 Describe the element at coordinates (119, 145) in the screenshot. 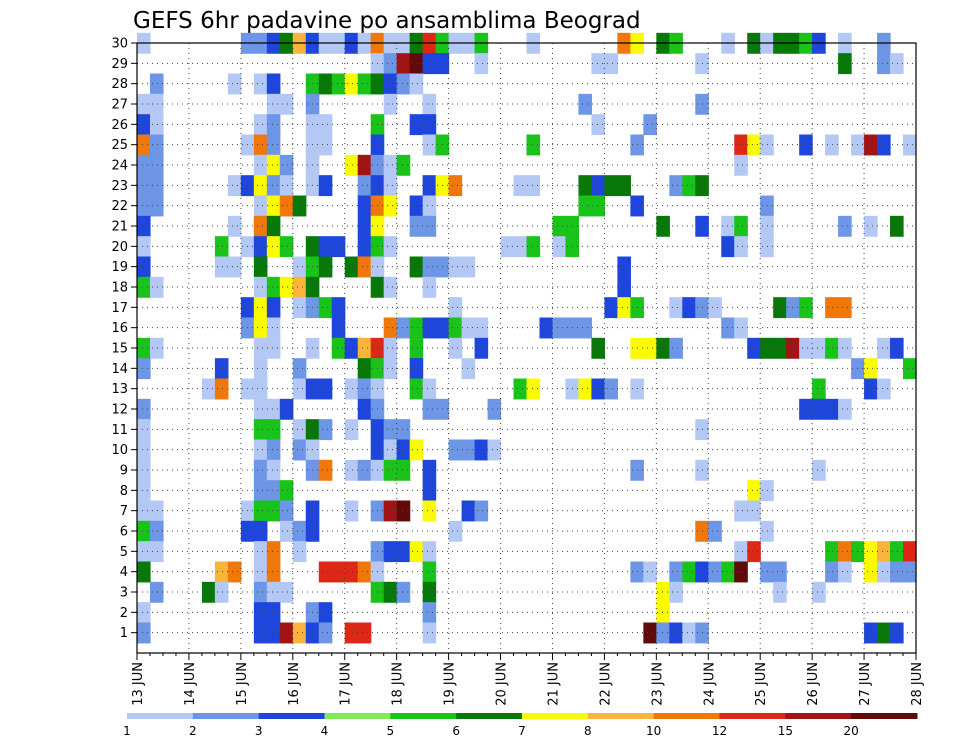

I see `y-tick-label: 25` at that location.